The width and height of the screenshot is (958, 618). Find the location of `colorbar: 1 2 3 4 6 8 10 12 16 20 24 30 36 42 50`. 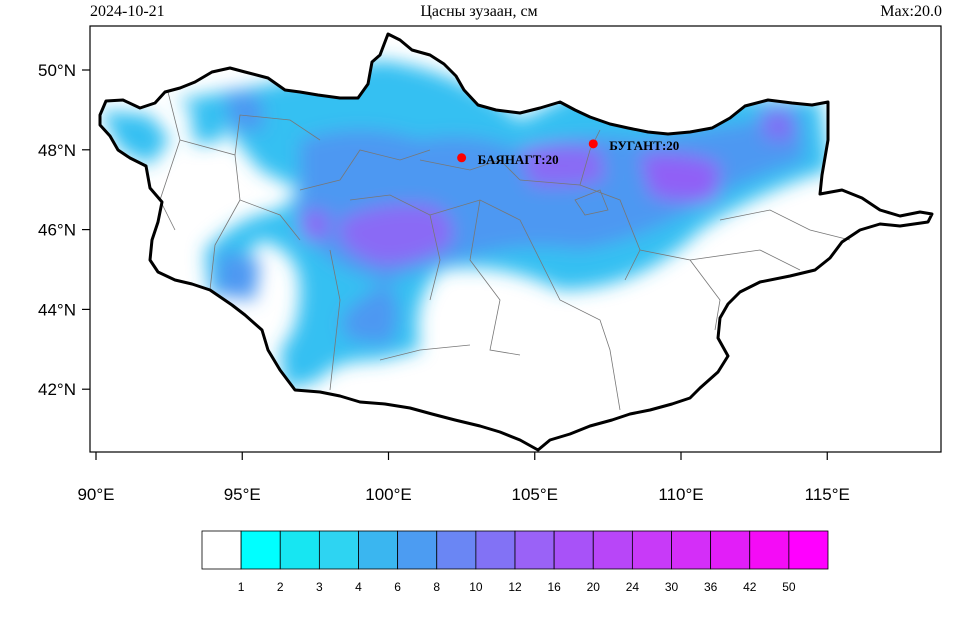

colorbar: 1 2 3 4 6 8 10 12 16 20 24 30 36 42 50 is located at coordinates (515, 562).